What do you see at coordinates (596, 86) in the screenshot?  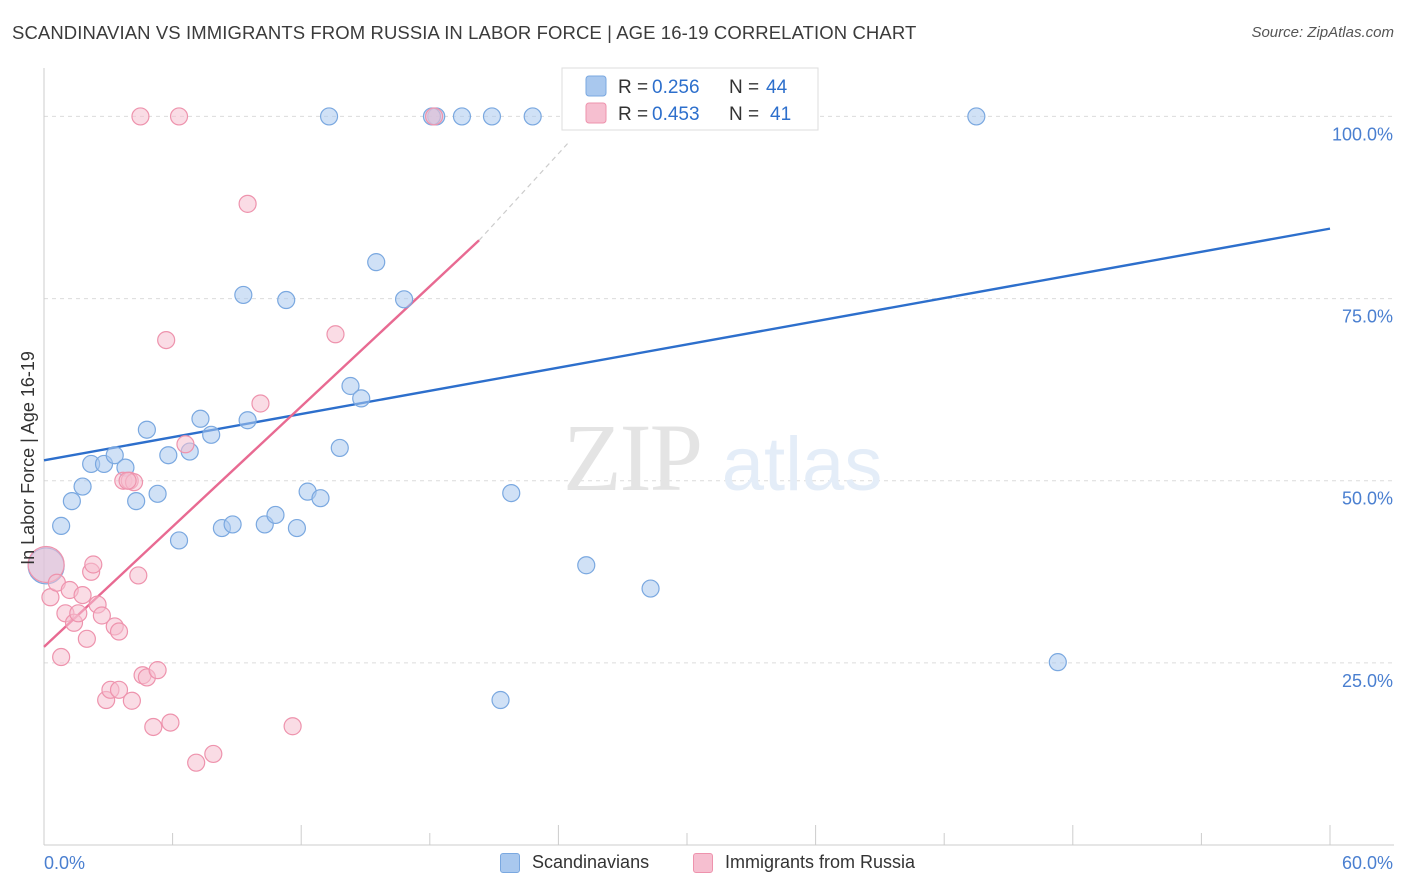 I see `stats-swatch-blue` at bounding box center [596, 86].